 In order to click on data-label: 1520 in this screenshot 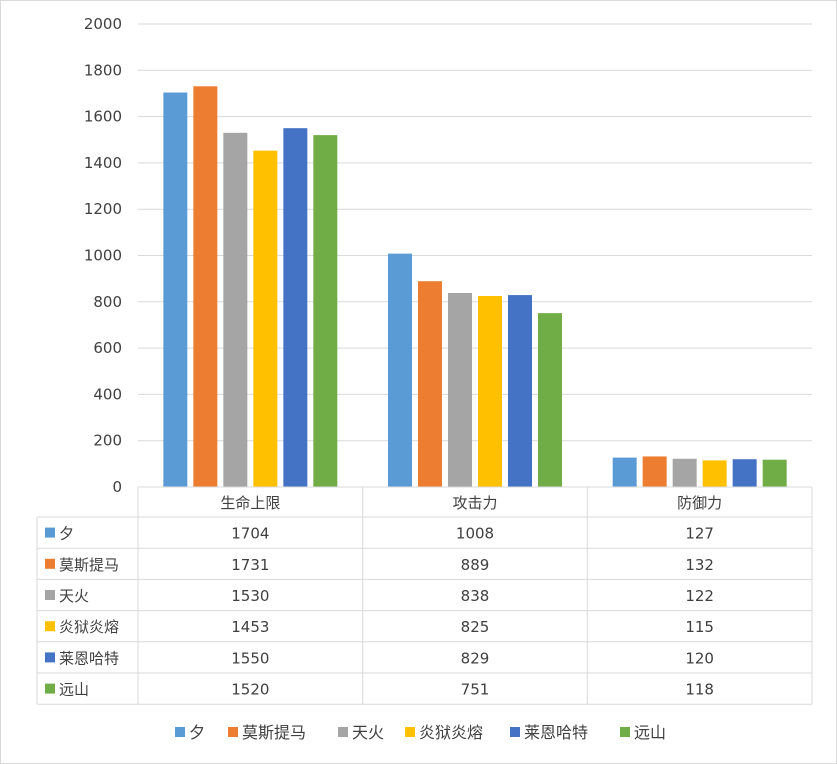, I will do `click(250, 690)`.